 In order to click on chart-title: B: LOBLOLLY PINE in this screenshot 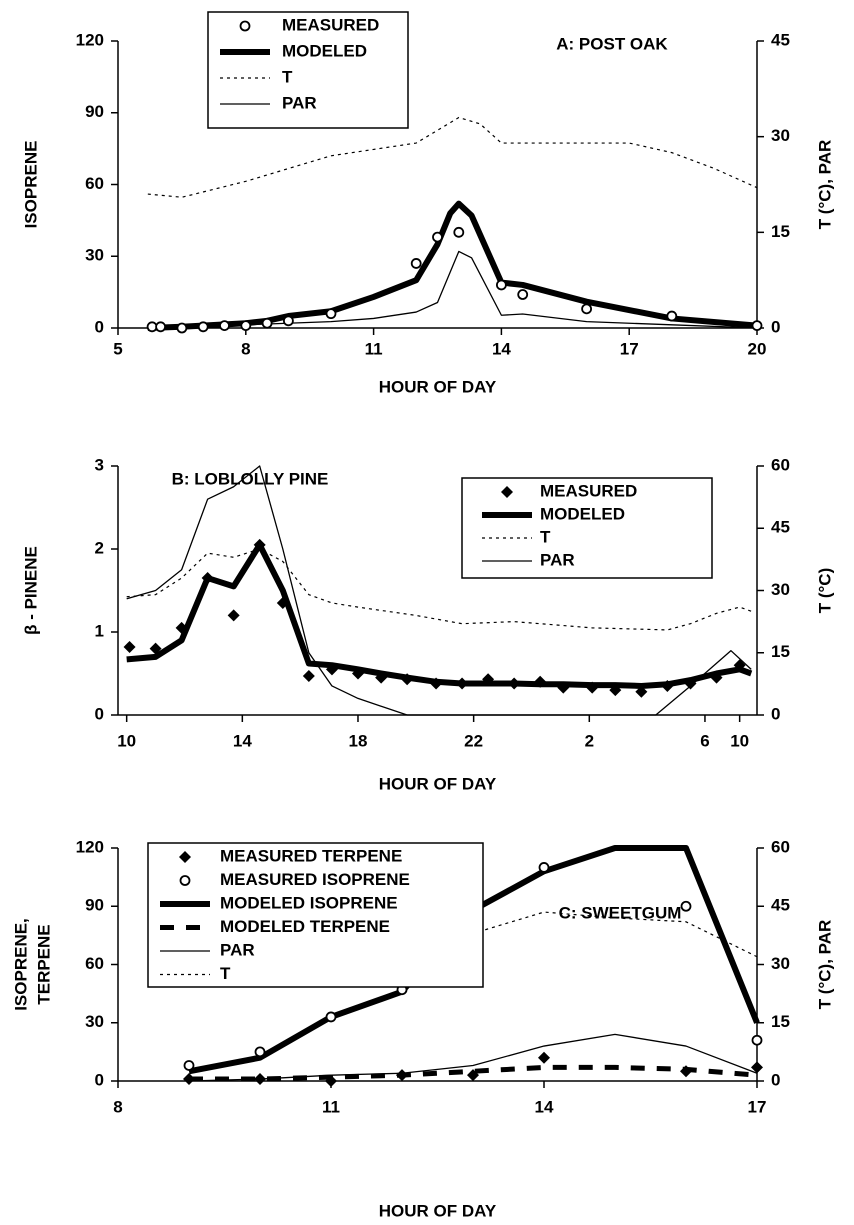, I will do `click(250, 478)`.